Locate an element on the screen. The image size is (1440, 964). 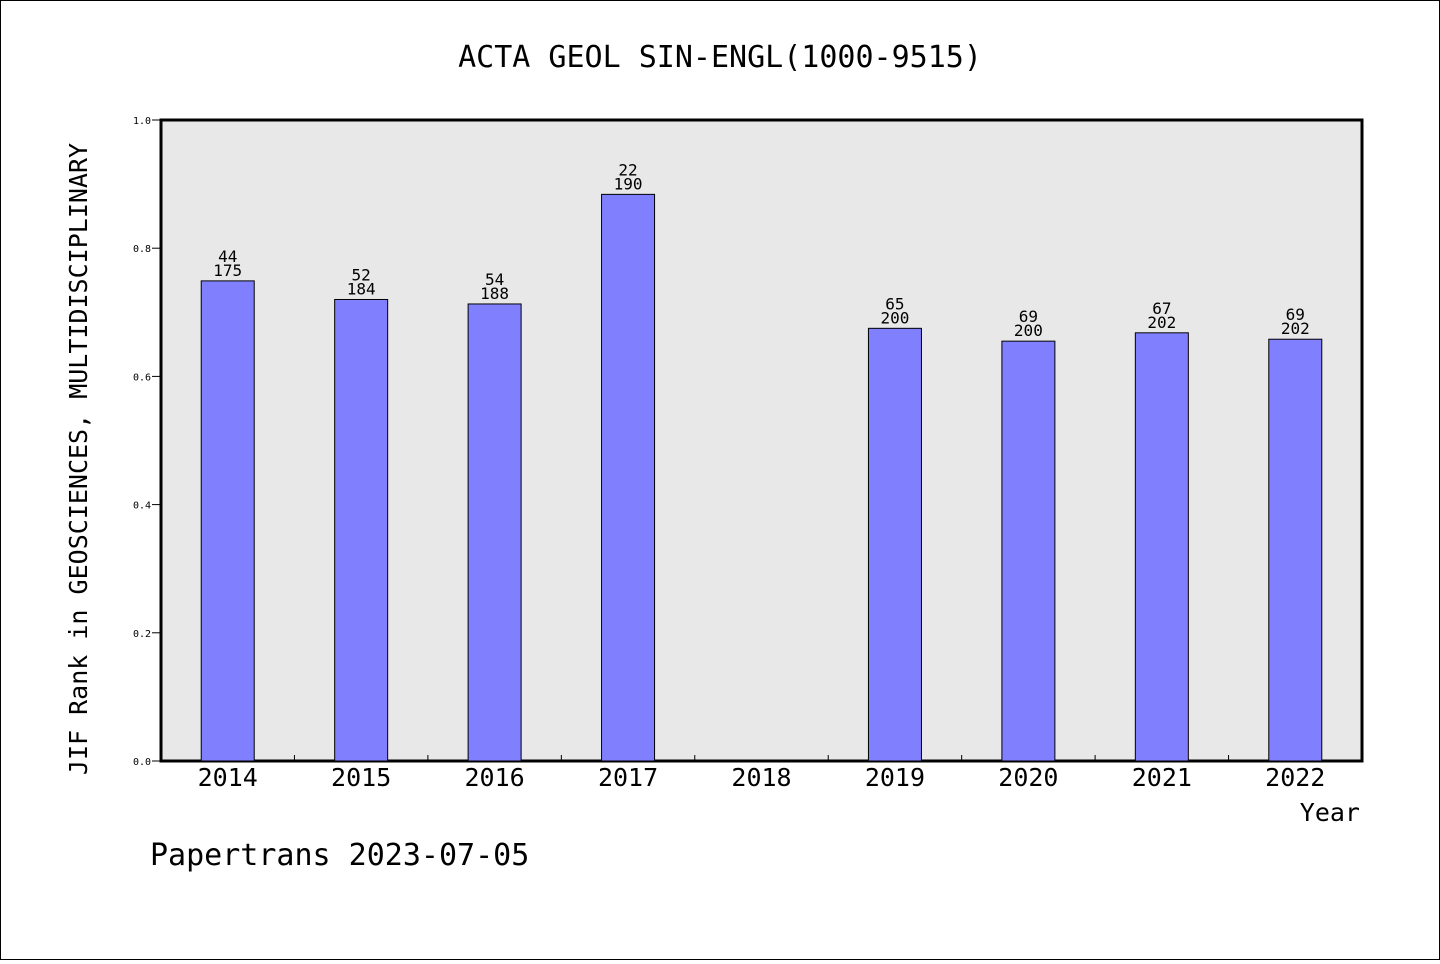
x-tick-label: 2017 is located at coordinates (628, 777).